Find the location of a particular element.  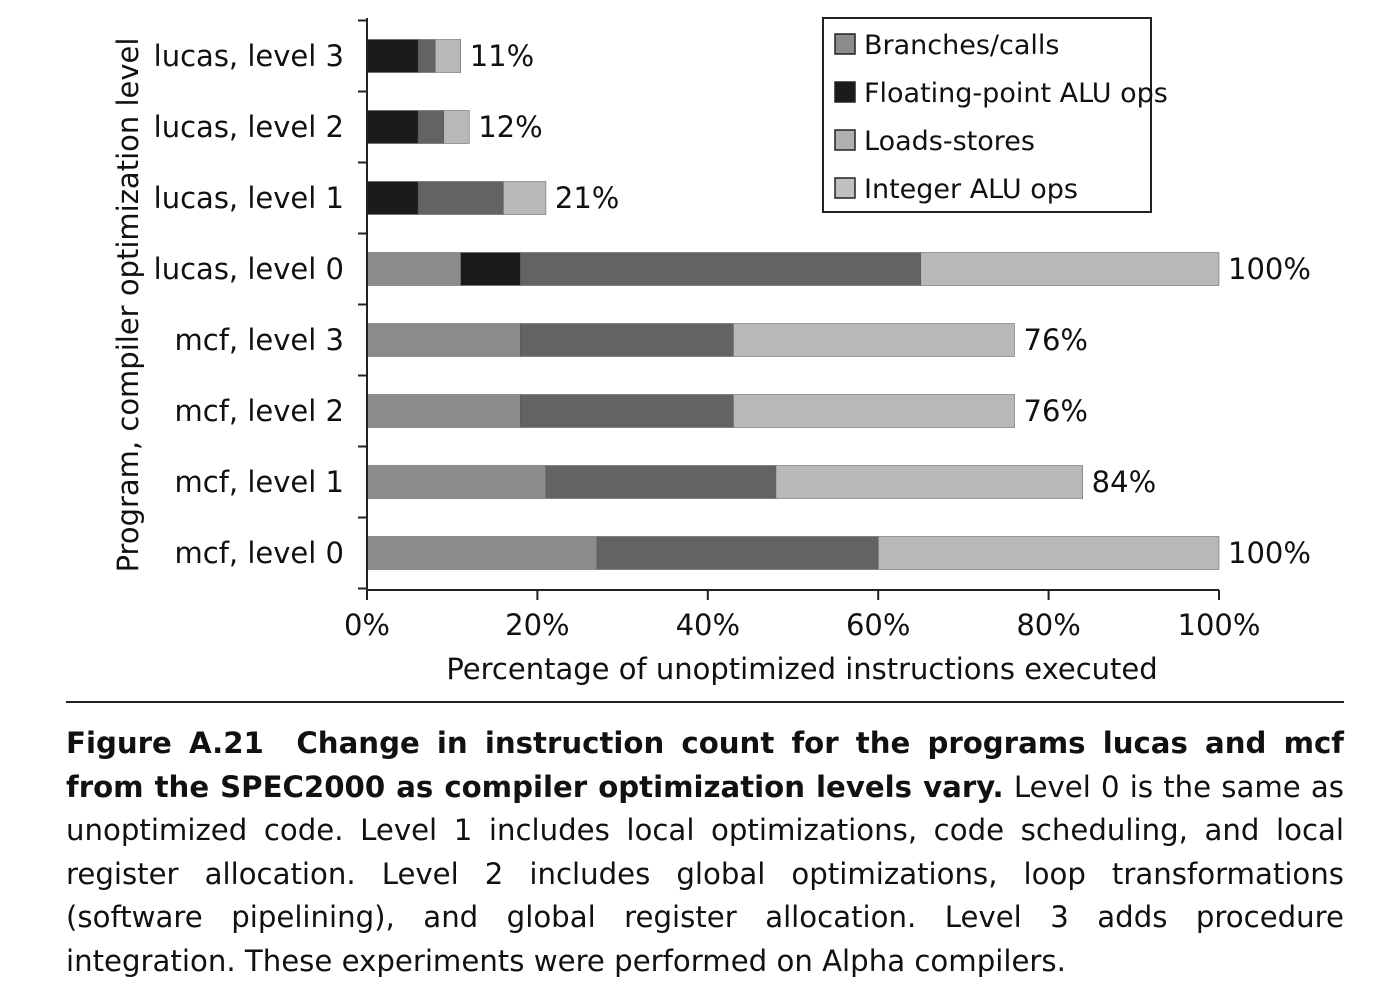

legend-label: Floating-point ALU ops is located at coordinates (1016, 93).